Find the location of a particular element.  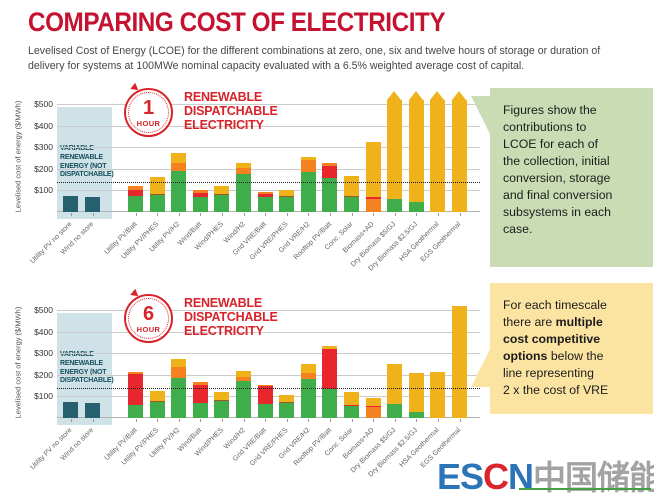

bar-conc-solar is located at coordinates (351, 405).